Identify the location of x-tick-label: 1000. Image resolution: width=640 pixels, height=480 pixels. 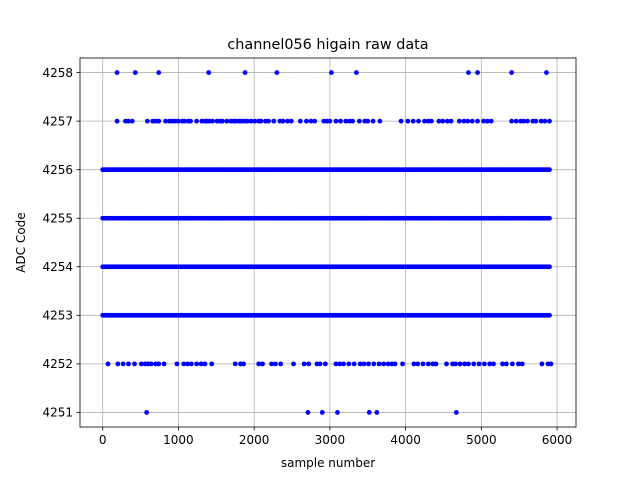
(178, 440).